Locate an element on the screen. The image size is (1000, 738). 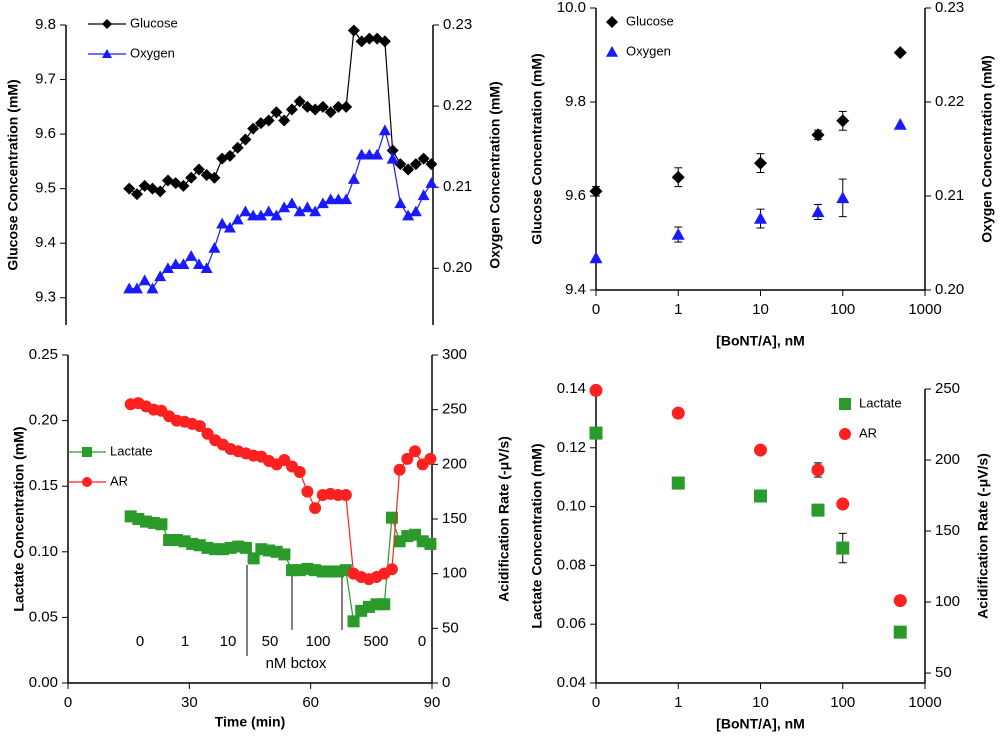
annotation: 0 is located at coordinates (140, 641).